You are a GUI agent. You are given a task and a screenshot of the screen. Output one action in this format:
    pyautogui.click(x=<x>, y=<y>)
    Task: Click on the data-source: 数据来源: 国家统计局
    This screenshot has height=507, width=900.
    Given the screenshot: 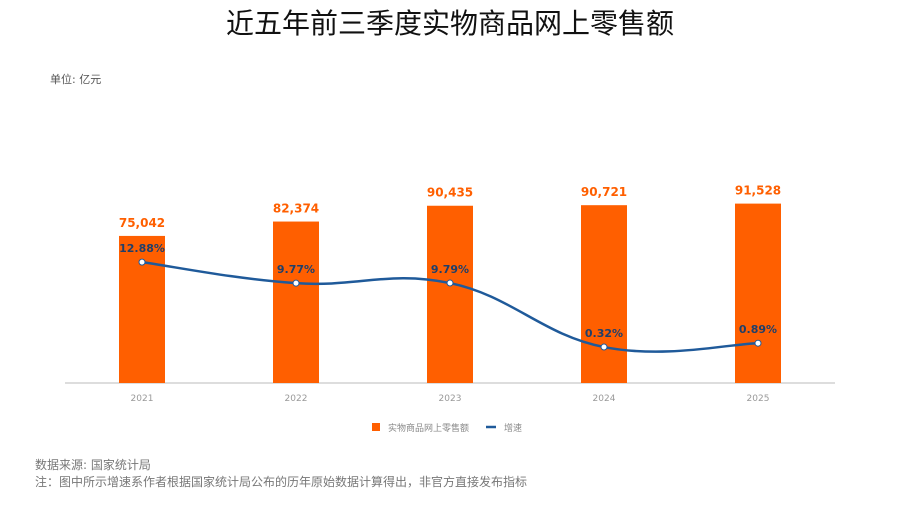 What is the action you would take?
    pyautogui.click(x=93, y=465)
    